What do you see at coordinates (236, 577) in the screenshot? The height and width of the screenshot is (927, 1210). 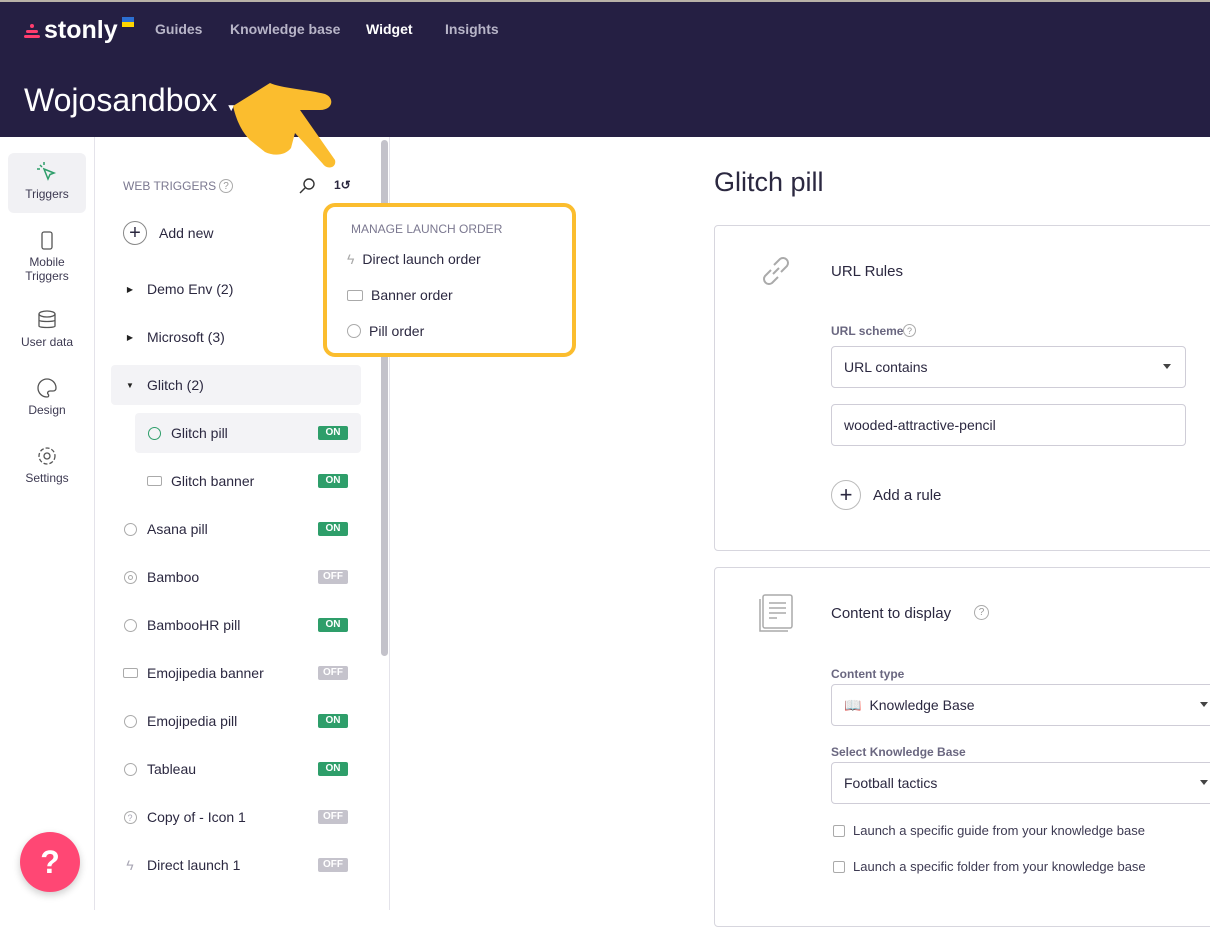 I see `trigger-row: Bamboo OFF` at bounding box center [236, 577].